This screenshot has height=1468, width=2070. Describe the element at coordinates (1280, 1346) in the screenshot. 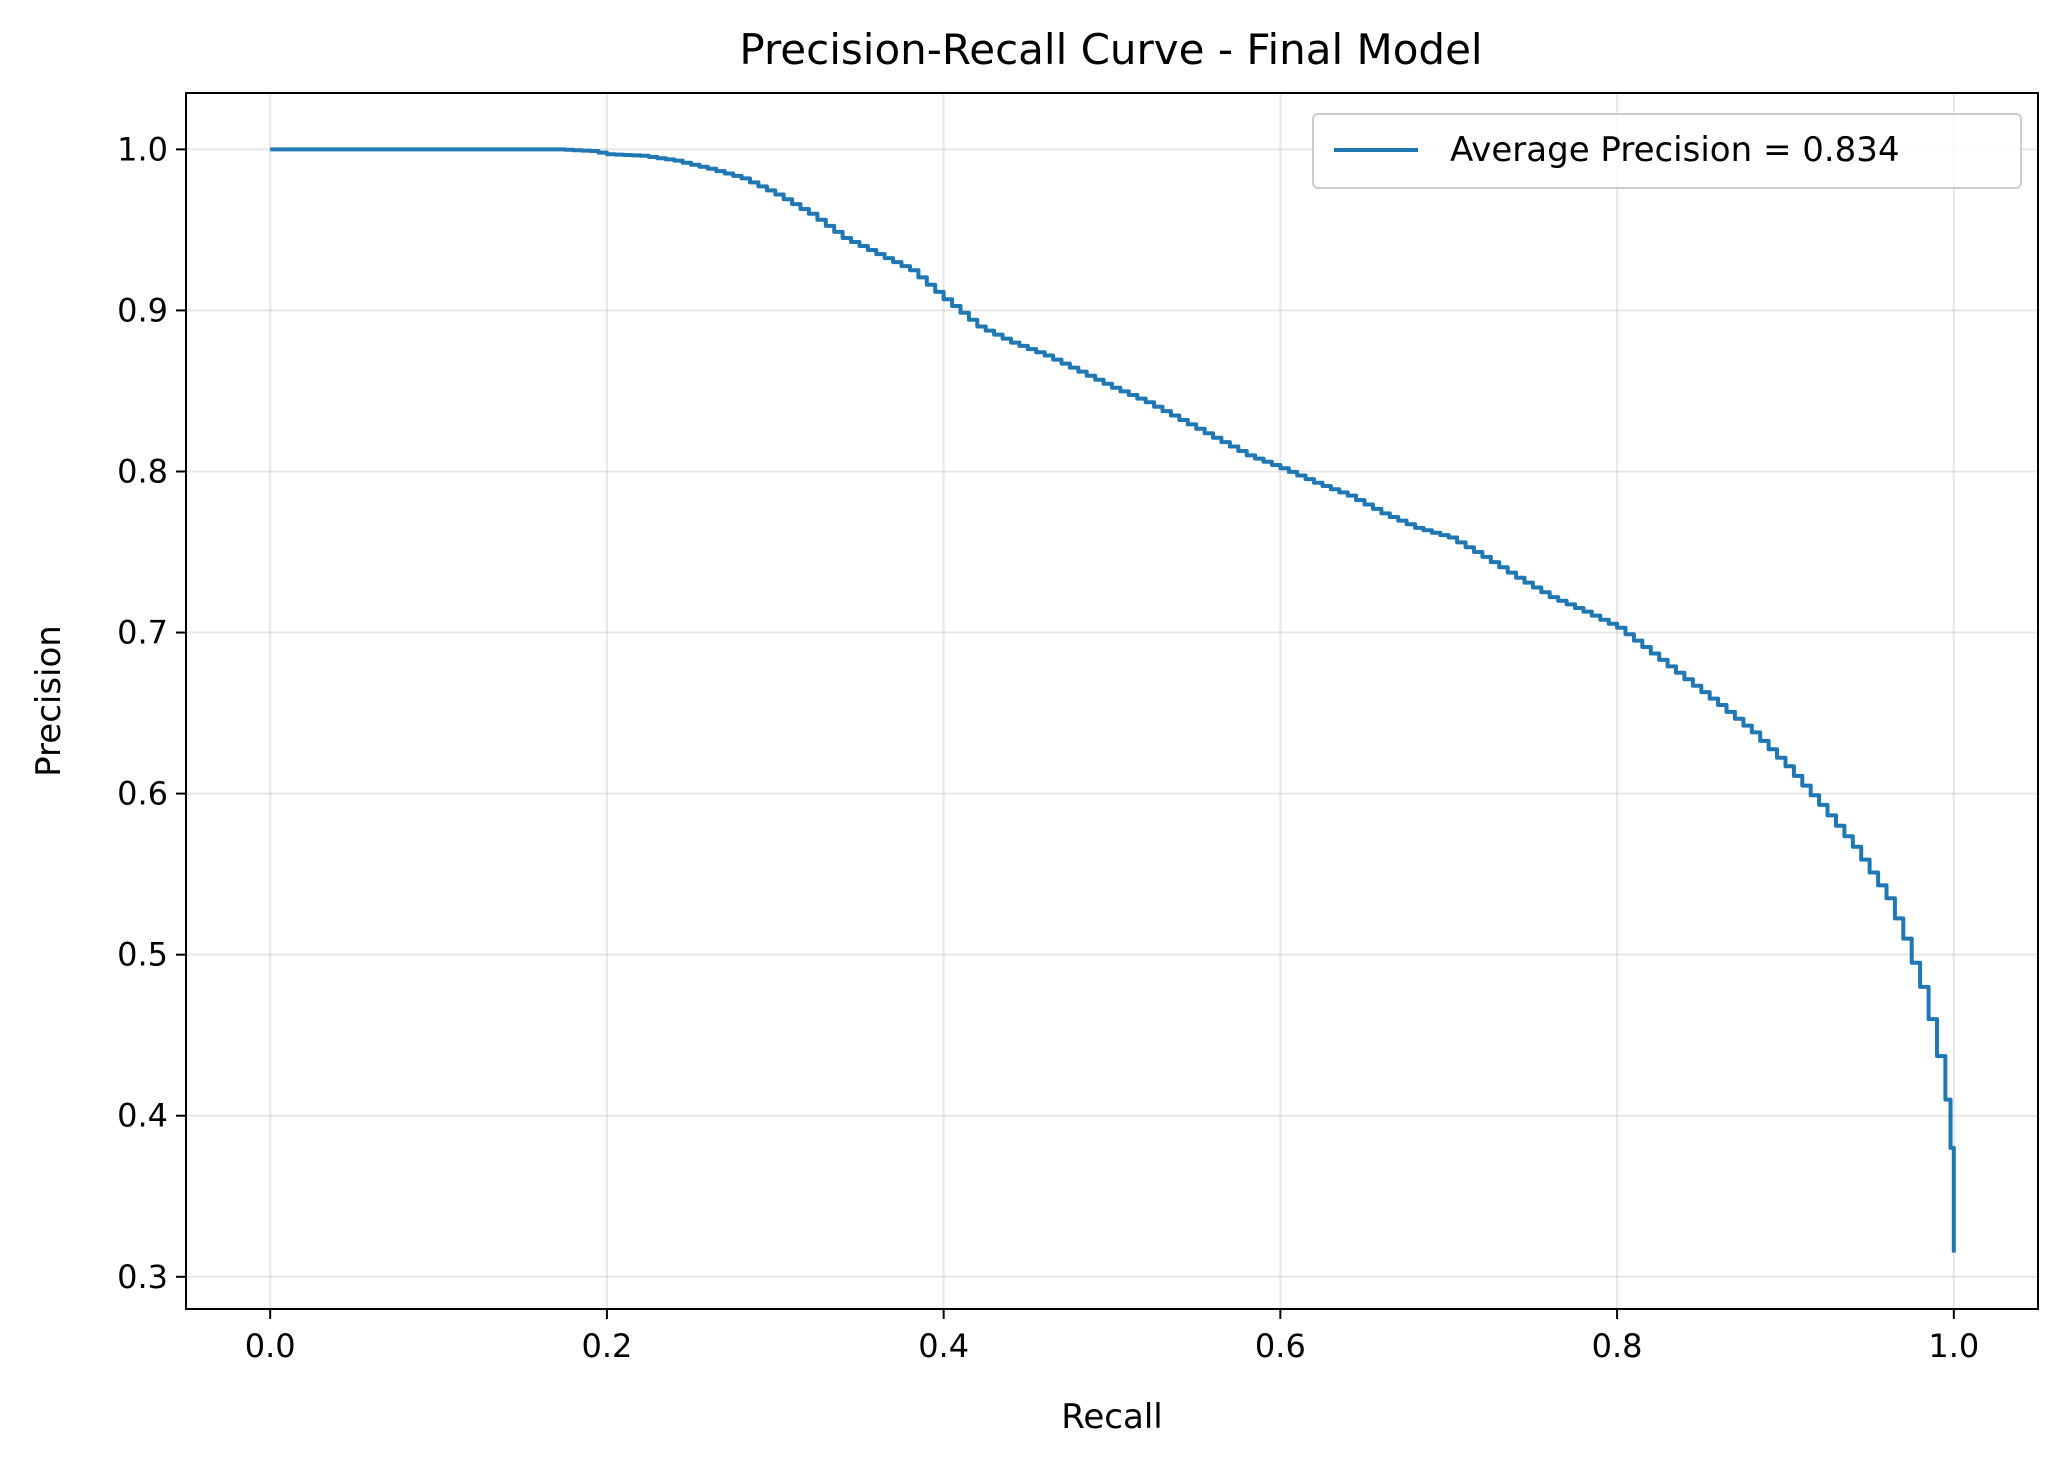

I see `x-tick-label: 0.6` at that location.